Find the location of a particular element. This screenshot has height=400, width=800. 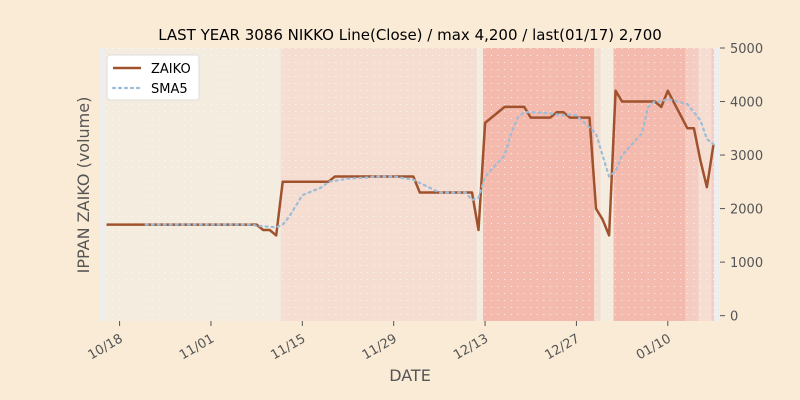

y-tick-label: 5000 is located at coordinates (746, 49).